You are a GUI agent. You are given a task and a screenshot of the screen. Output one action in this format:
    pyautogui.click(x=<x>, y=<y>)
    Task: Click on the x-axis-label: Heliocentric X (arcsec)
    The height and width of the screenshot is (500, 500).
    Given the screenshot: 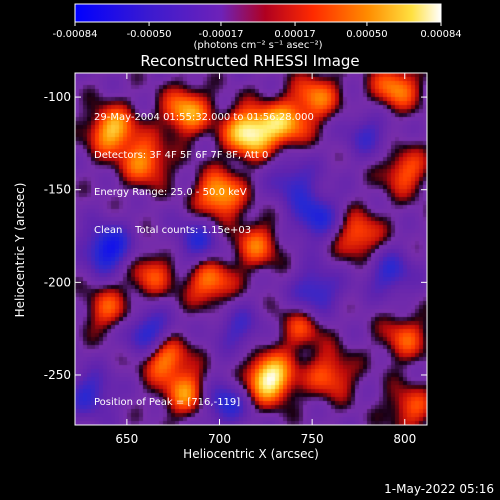 What is the action you would take?
    pyautogui.click(x=251, y=454)
    